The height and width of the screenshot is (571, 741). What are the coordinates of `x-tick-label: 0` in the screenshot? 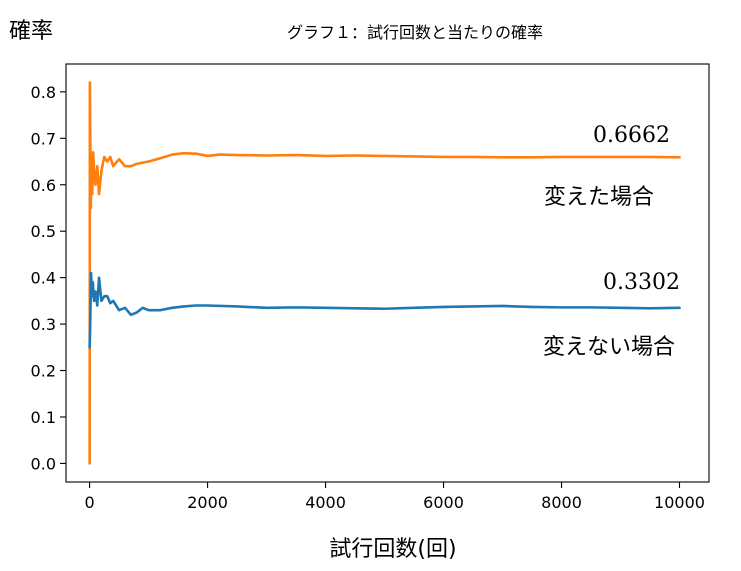 It's located at (90, 502).